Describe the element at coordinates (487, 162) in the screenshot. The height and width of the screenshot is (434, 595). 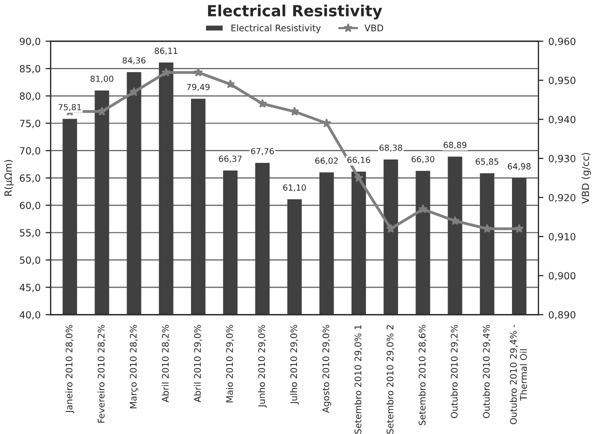
I see `data-label: 65,85` at that location.